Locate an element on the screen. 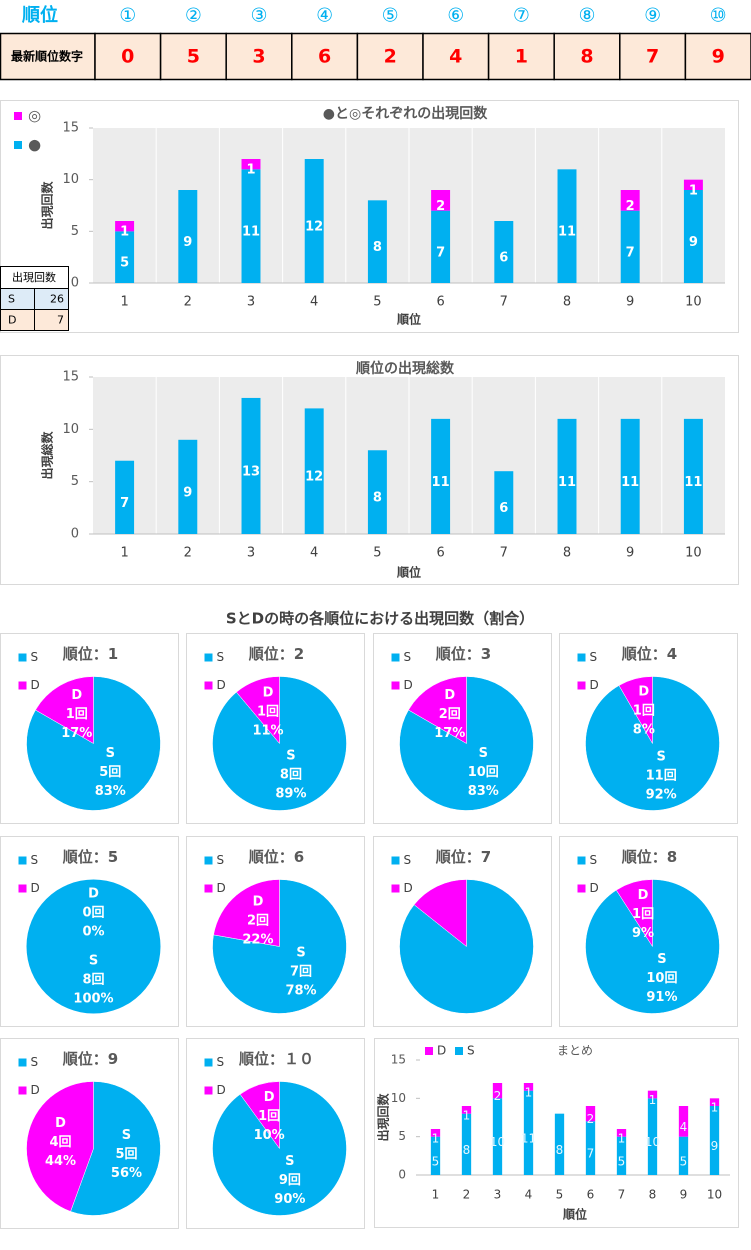 Image resolution: width=751 pixels, height=1250 pixels. pie-data-label: 100% is located at coordinates (93, 999).